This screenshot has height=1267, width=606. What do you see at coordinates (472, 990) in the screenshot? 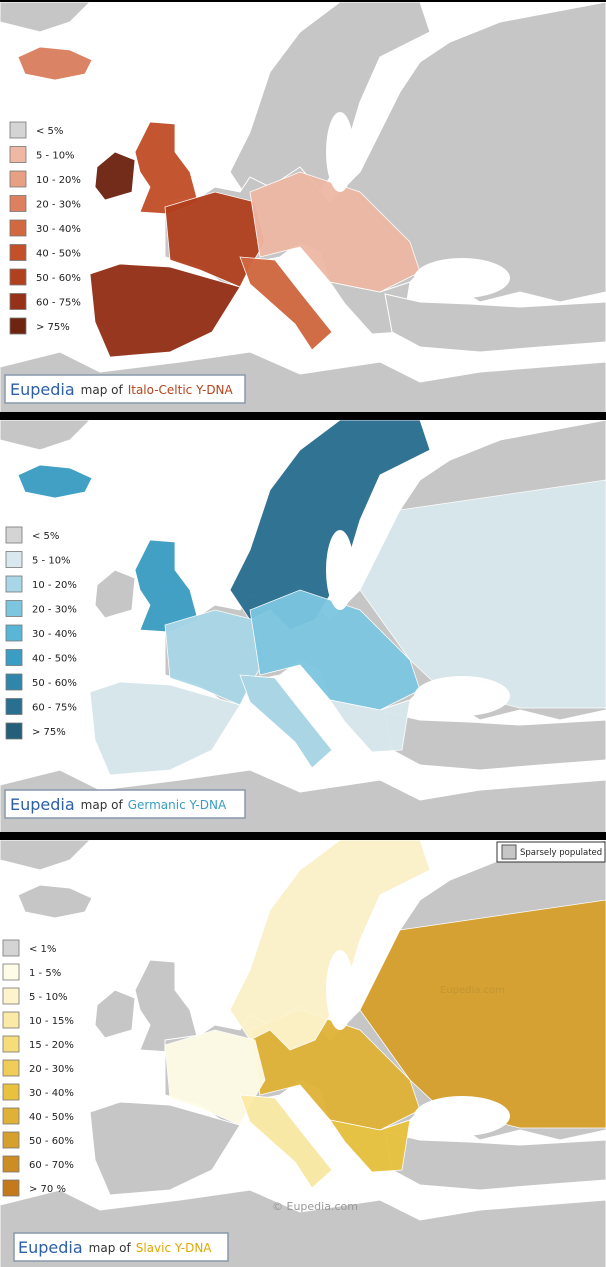
I see `watermark: Eupedia.com` at bounding box center [472, 990].